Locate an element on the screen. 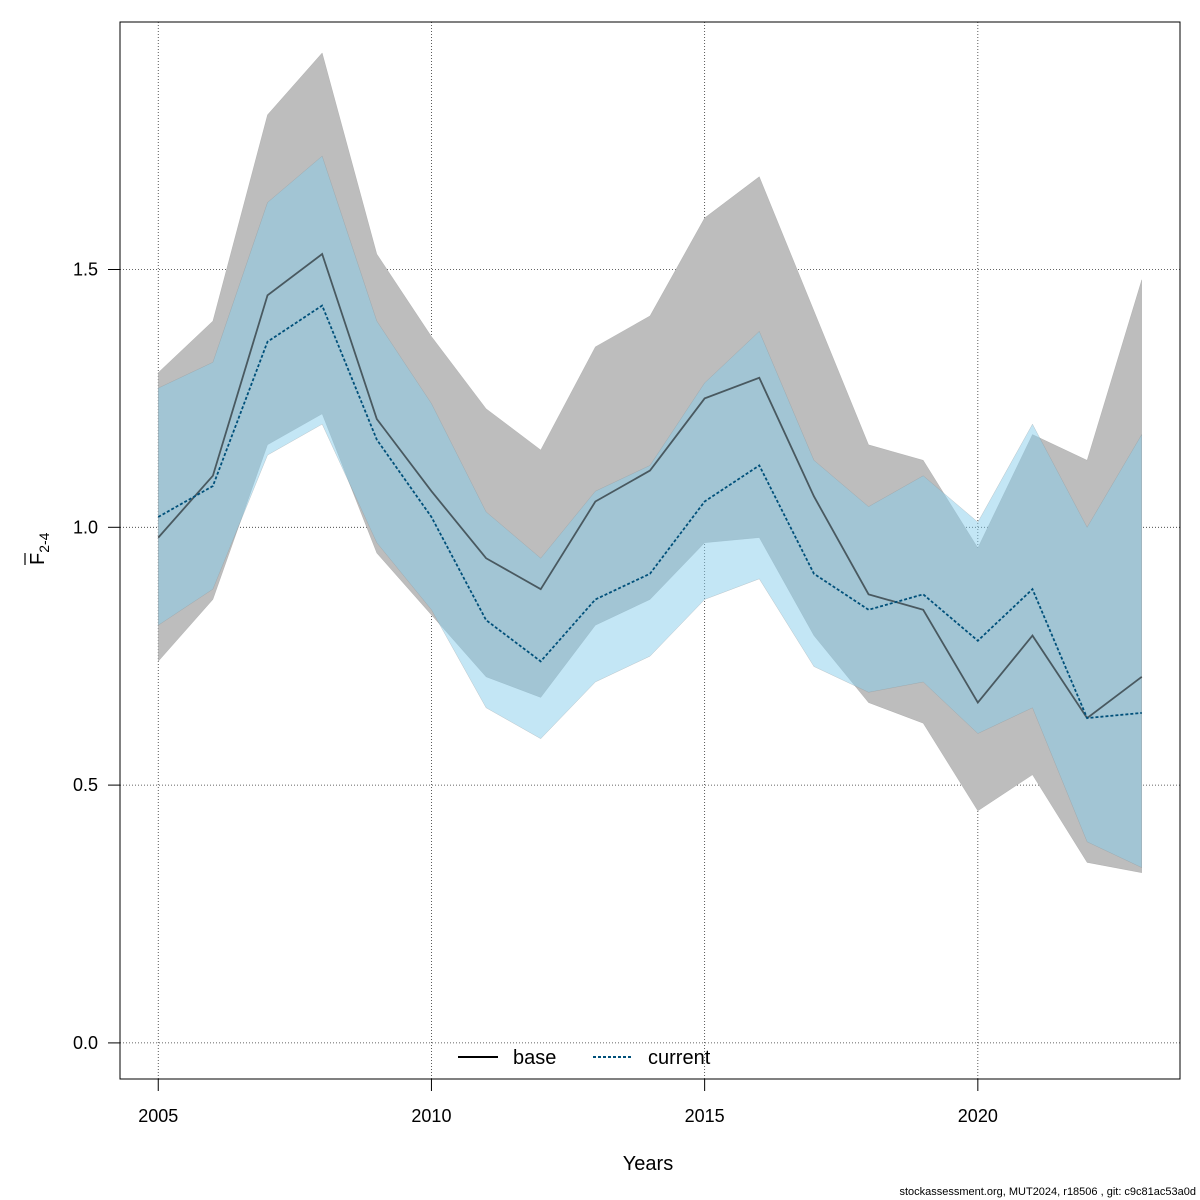  y-tick-label: 1.0 is located at coordinates (85, 527).